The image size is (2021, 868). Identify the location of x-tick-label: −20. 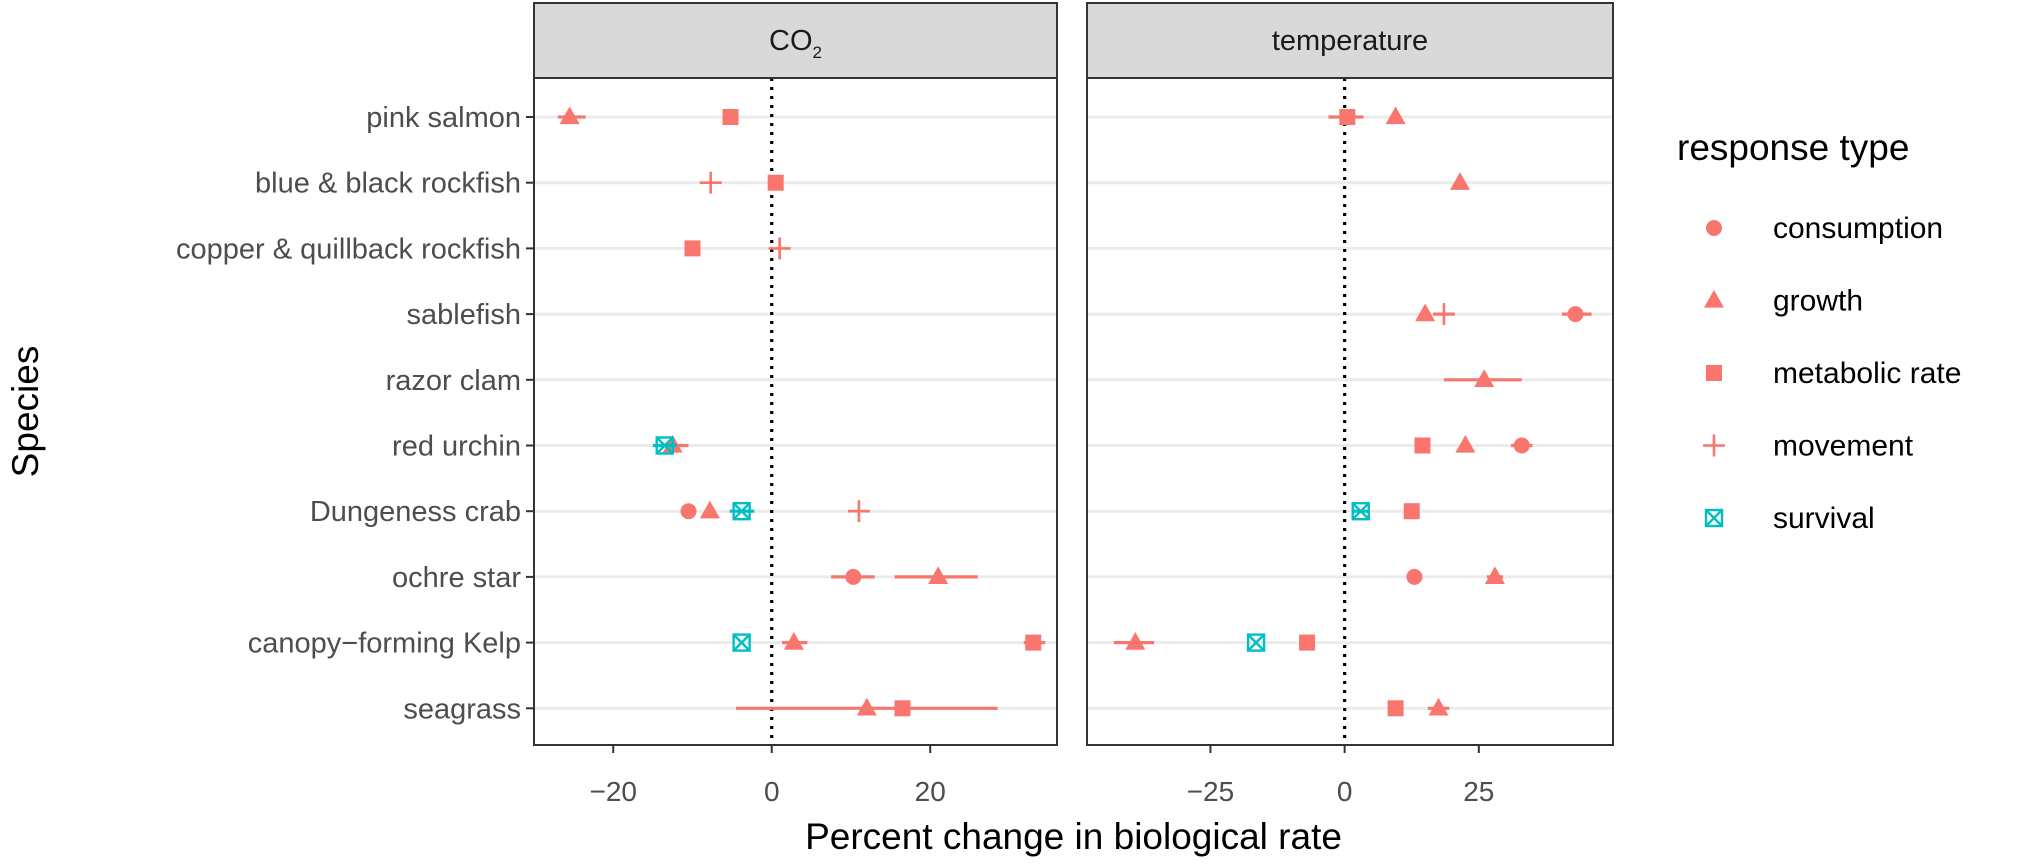
(613, 791).